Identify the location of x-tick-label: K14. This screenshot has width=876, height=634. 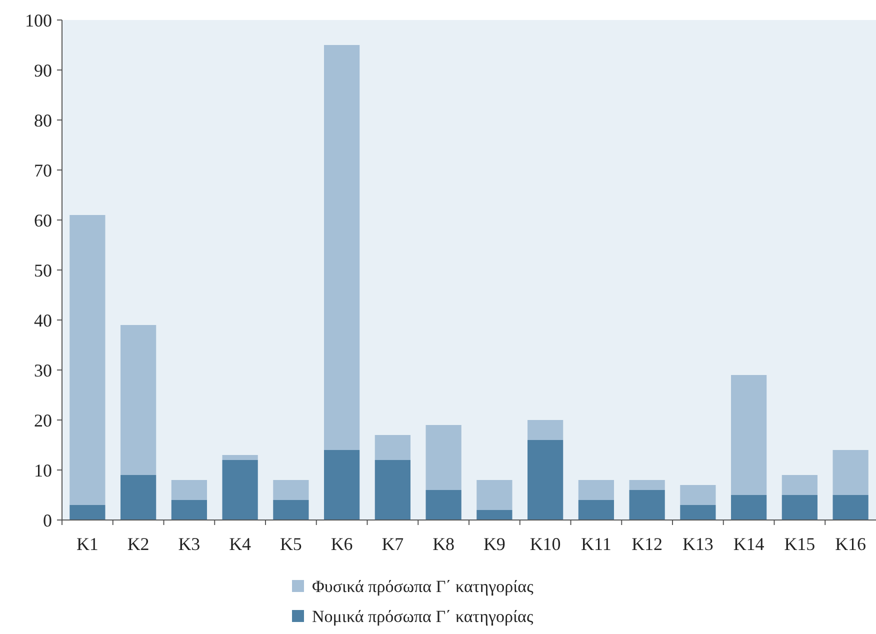
(748, 544).